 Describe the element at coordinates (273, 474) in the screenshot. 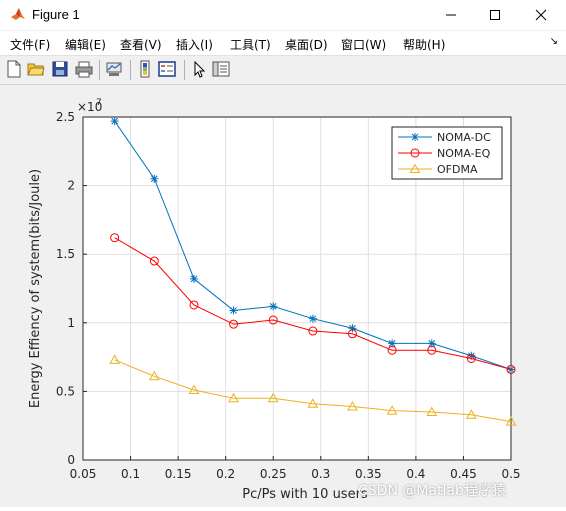

I see `x-tick-label: 0.25` at that location.